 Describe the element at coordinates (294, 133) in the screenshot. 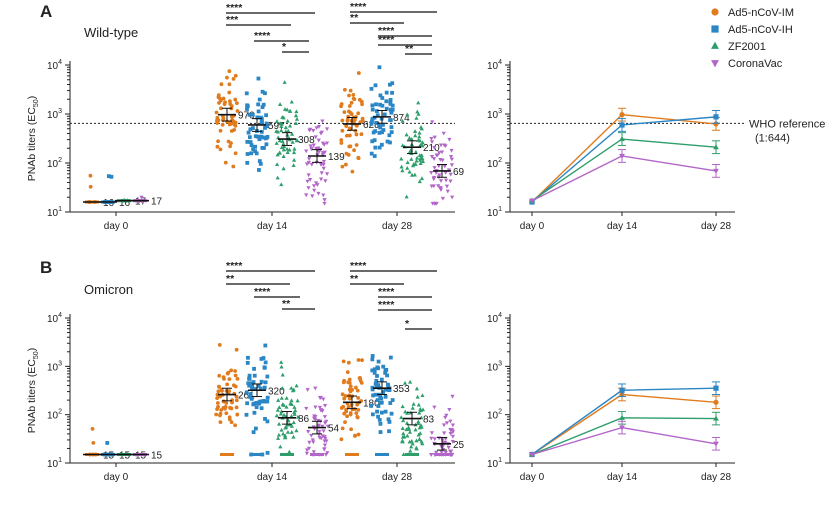

I see `scatter-group: 308` at that location.